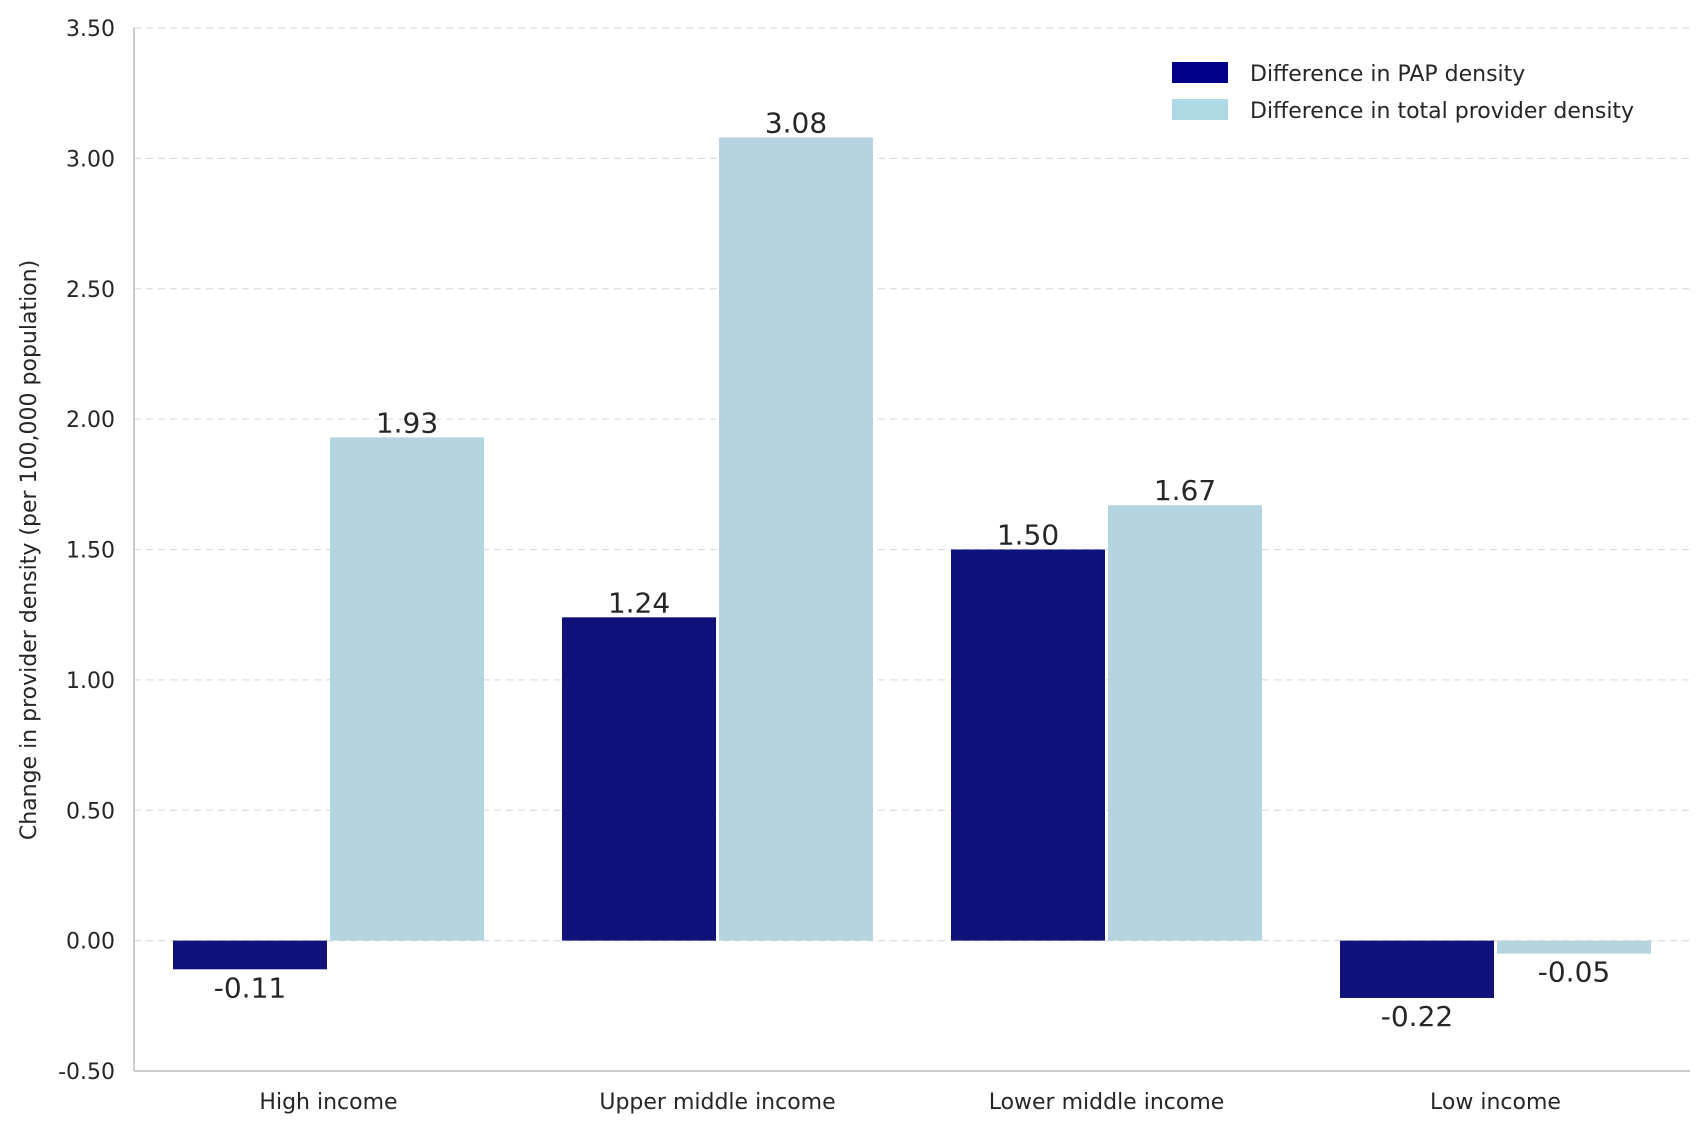  Describe the element at coordinates (1185, 490) in the screenshot. I see `data-label: 1.67` at that location.